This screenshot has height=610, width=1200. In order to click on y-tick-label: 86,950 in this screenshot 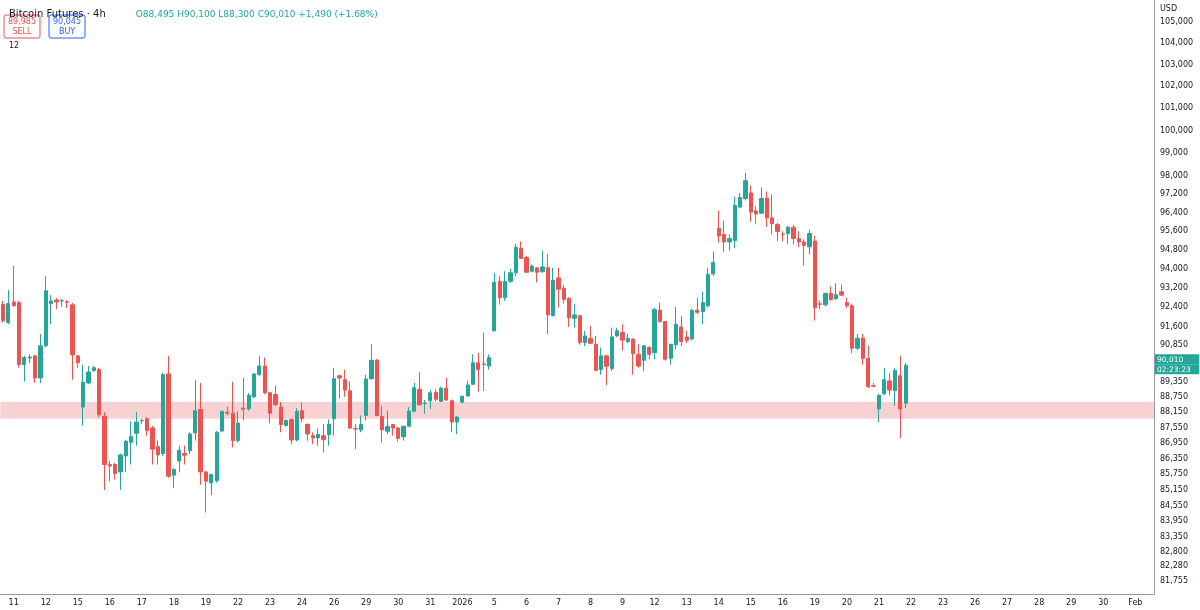, I will do `click(1174, 443)`.